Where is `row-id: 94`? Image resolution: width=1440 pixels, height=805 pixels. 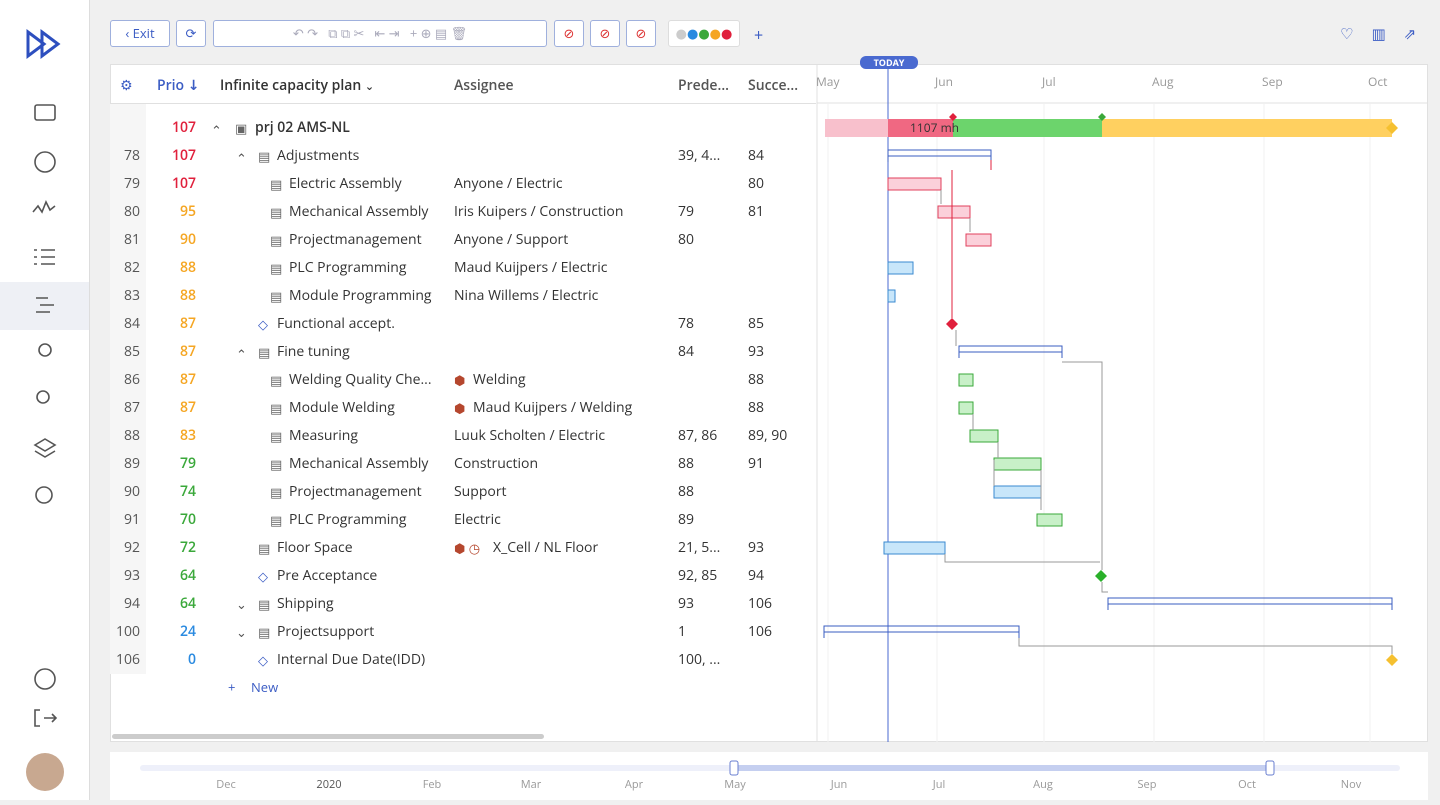
row-id: 94 is located at coordinates (131, 603).